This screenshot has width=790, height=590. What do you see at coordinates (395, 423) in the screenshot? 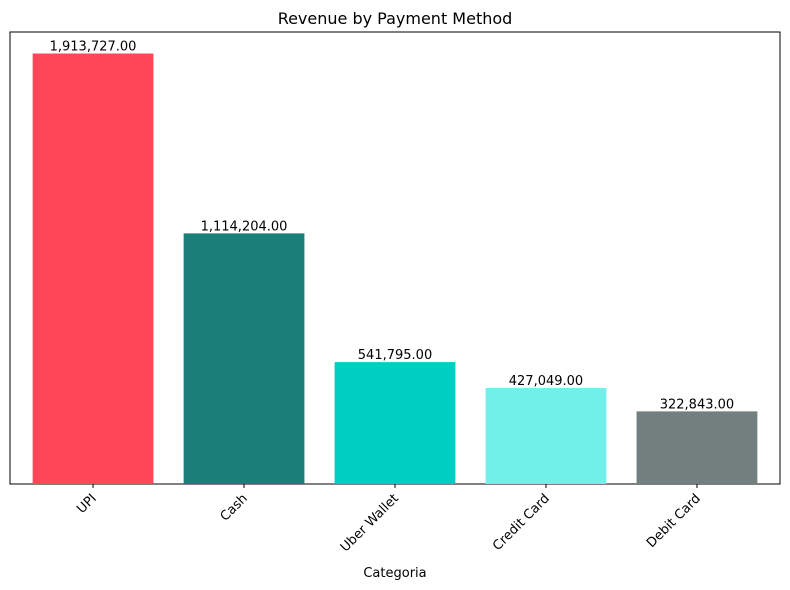
I see `bar-uber-wallet` at bounding box center [395, 423].